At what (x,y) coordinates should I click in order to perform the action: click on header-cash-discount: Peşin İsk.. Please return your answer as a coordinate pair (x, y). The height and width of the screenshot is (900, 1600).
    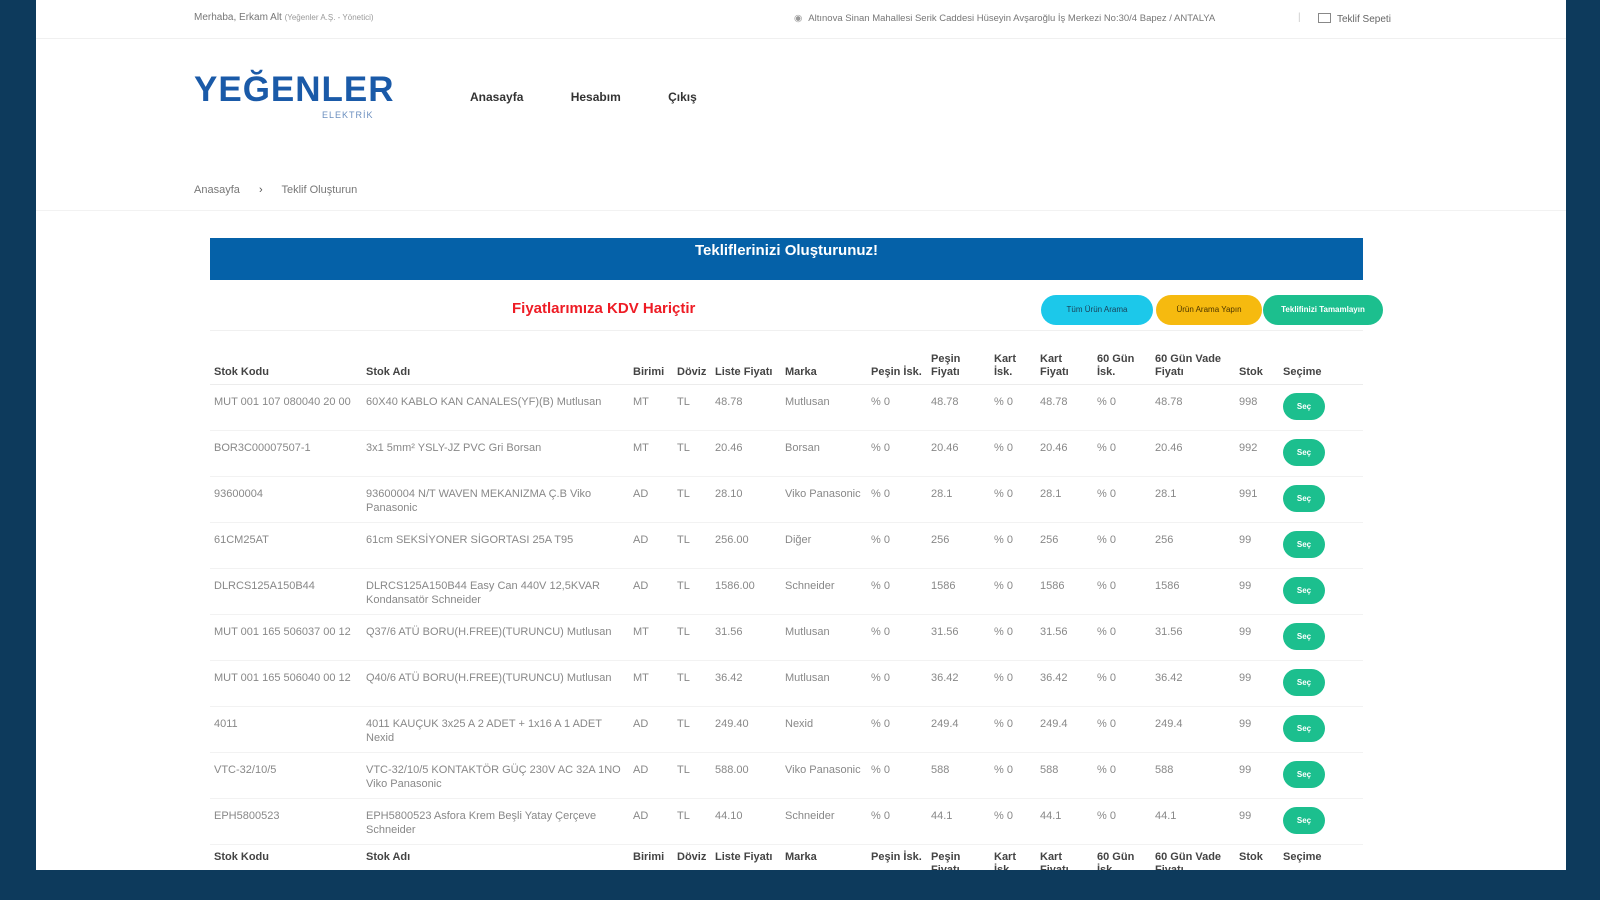
    Looking at the image, I should click on (897, 359).